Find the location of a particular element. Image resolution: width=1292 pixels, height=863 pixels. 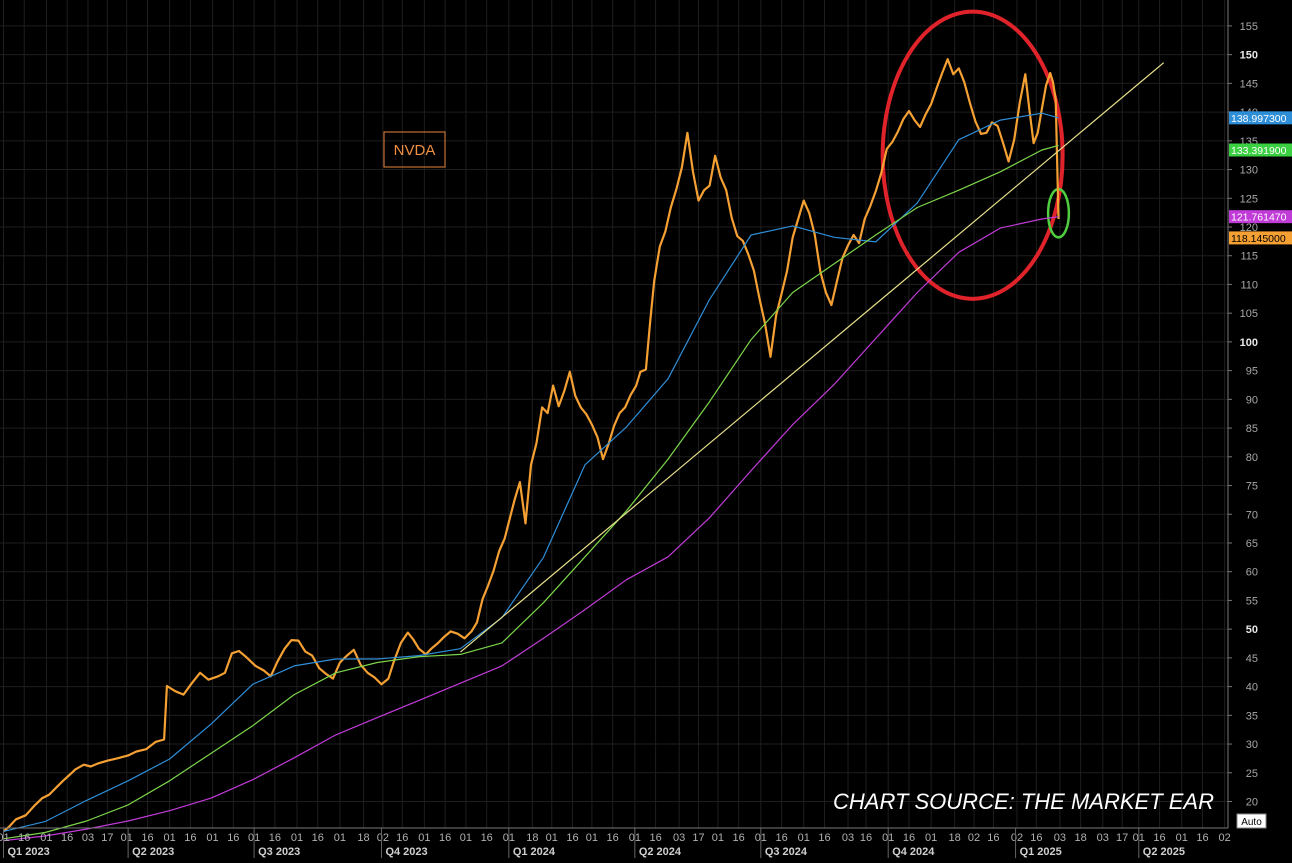

price-tag-label: 133.391900 is located at coordinates (1259, 151).